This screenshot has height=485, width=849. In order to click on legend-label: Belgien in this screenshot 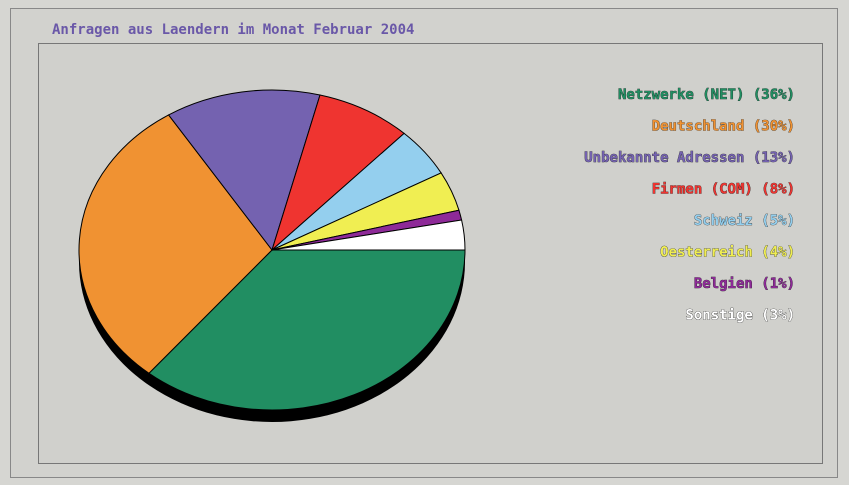, I will do `click(723, 284)`.